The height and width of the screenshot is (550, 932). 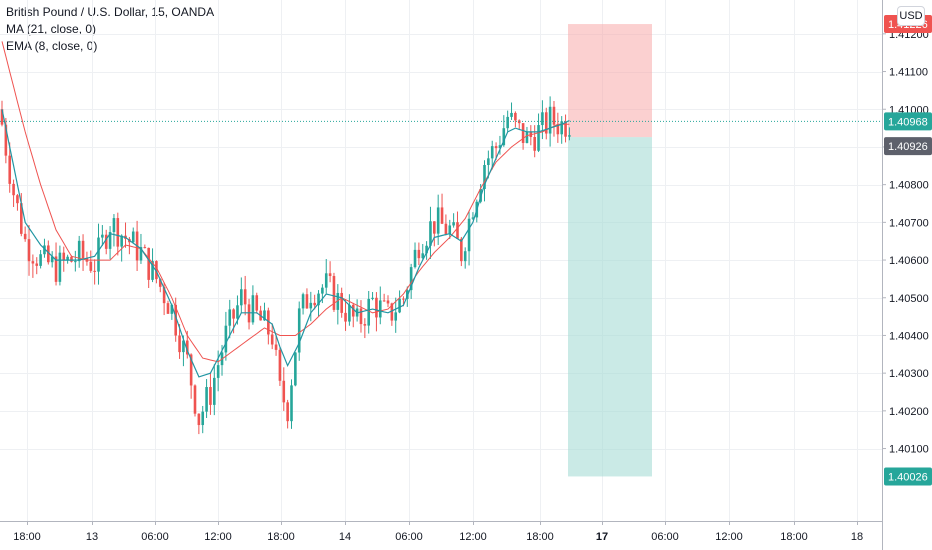 What do you see at coordinates (51, 29) in the screenshot?
I see `ma-indicator-label: MA (21, close, 0)` at bounding box center [51, 29].